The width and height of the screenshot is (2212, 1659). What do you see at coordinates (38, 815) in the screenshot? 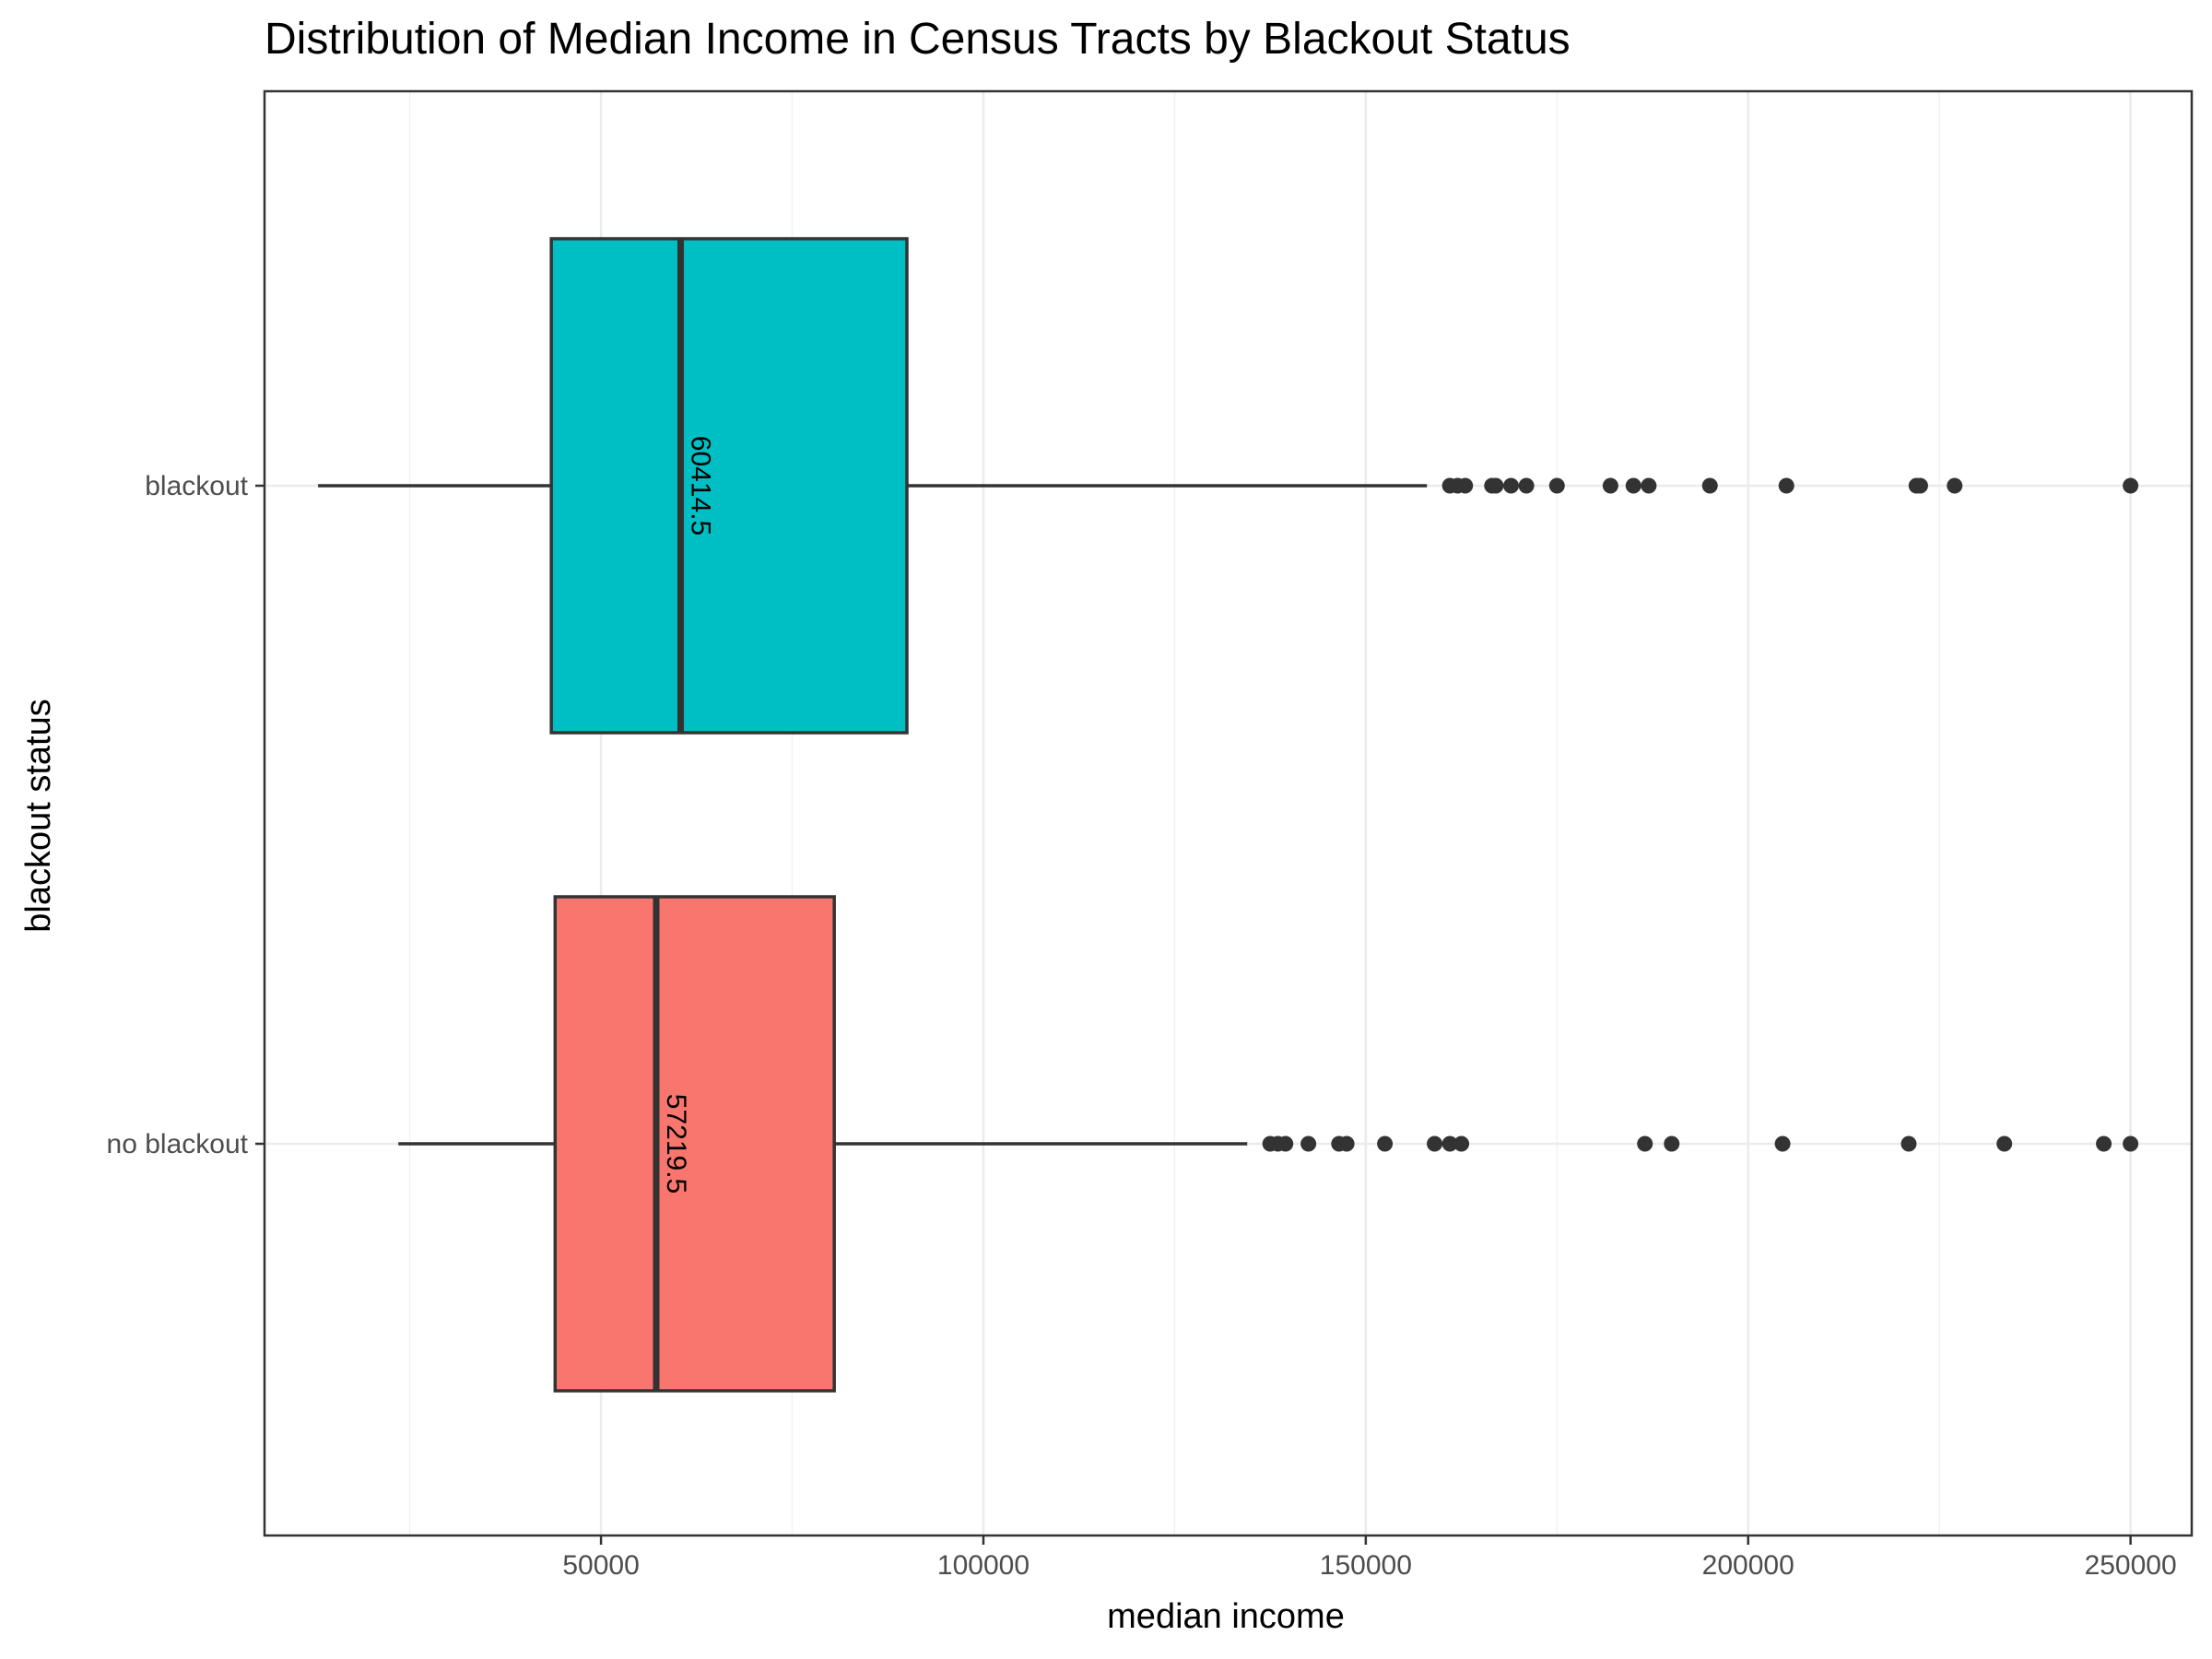
I see `y-axis-title: blackout status` at bounding box center [38, 815].